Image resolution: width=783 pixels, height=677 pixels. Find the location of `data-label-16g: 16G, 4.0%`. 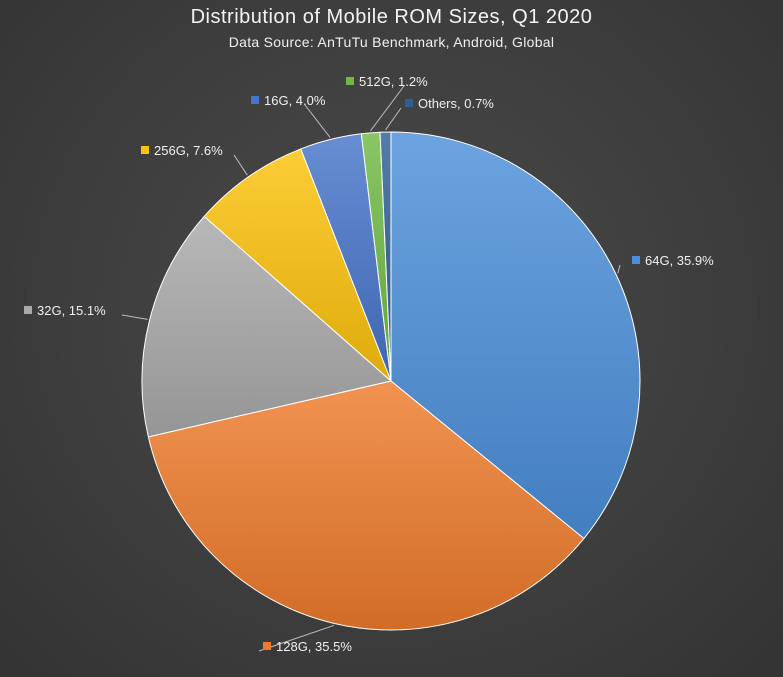

data-label-16g: 16G, 4.0% is located at coordinates (295, 100).